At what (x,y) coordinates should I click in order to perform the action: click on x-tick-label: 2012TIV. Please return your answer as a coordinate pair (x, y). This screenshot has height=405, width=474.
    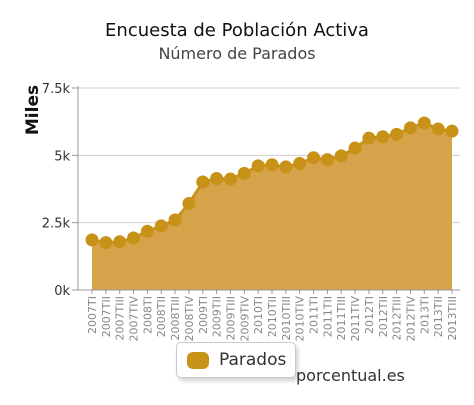
    Looking at the image, I should click on (410, 319).